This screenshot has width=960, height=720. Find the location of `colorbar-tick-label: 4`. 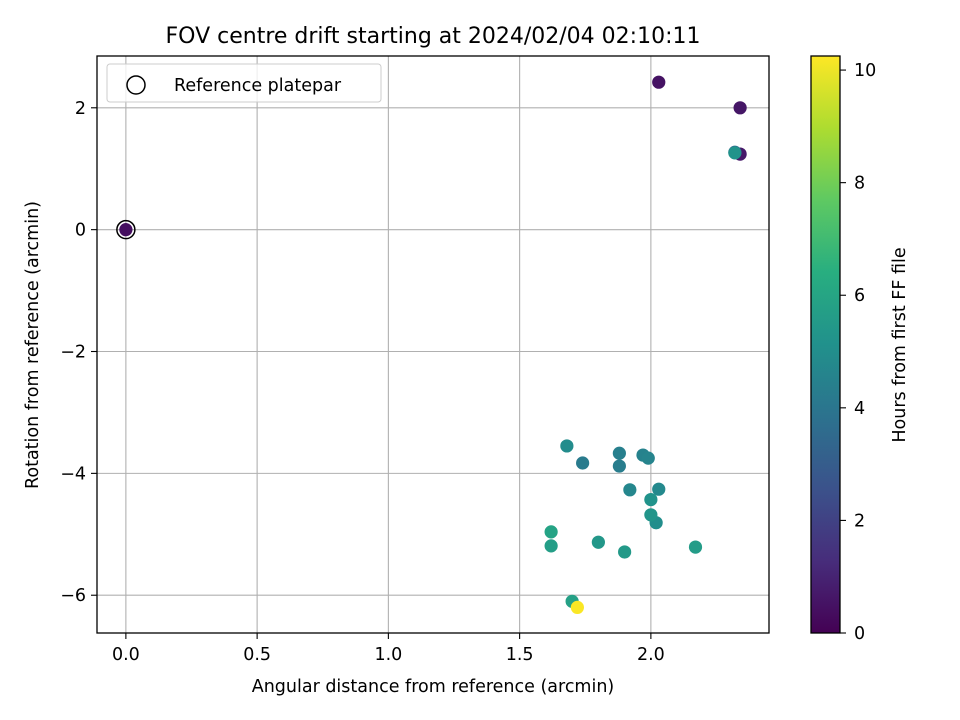

colorbar-tick-label: 4 is located at coordinates (859, 409).